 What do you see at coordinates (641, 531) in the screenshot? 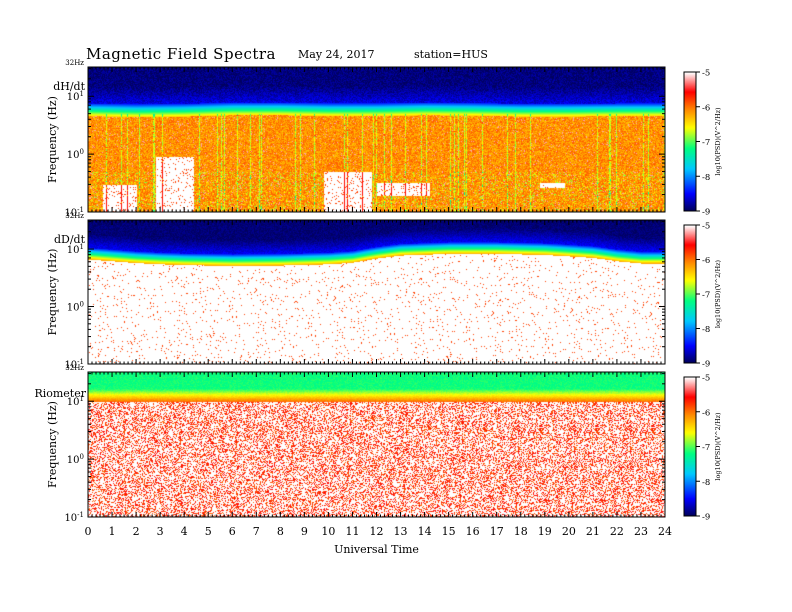
I see `x-tick-label: 23` at bounding box center [641, 531].